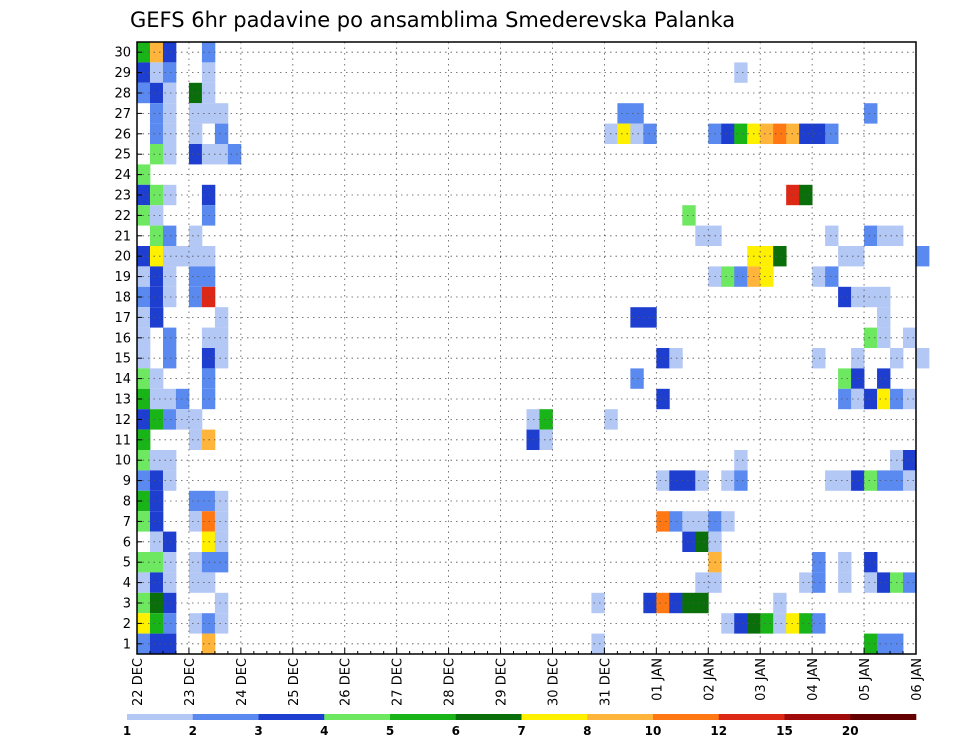 This screenshot has height=742, width=960. What do you see at coordinates (398, 682) in the screenshot?
I see `x-tick-label: 27 DEC` at bounding box center [398, 682].